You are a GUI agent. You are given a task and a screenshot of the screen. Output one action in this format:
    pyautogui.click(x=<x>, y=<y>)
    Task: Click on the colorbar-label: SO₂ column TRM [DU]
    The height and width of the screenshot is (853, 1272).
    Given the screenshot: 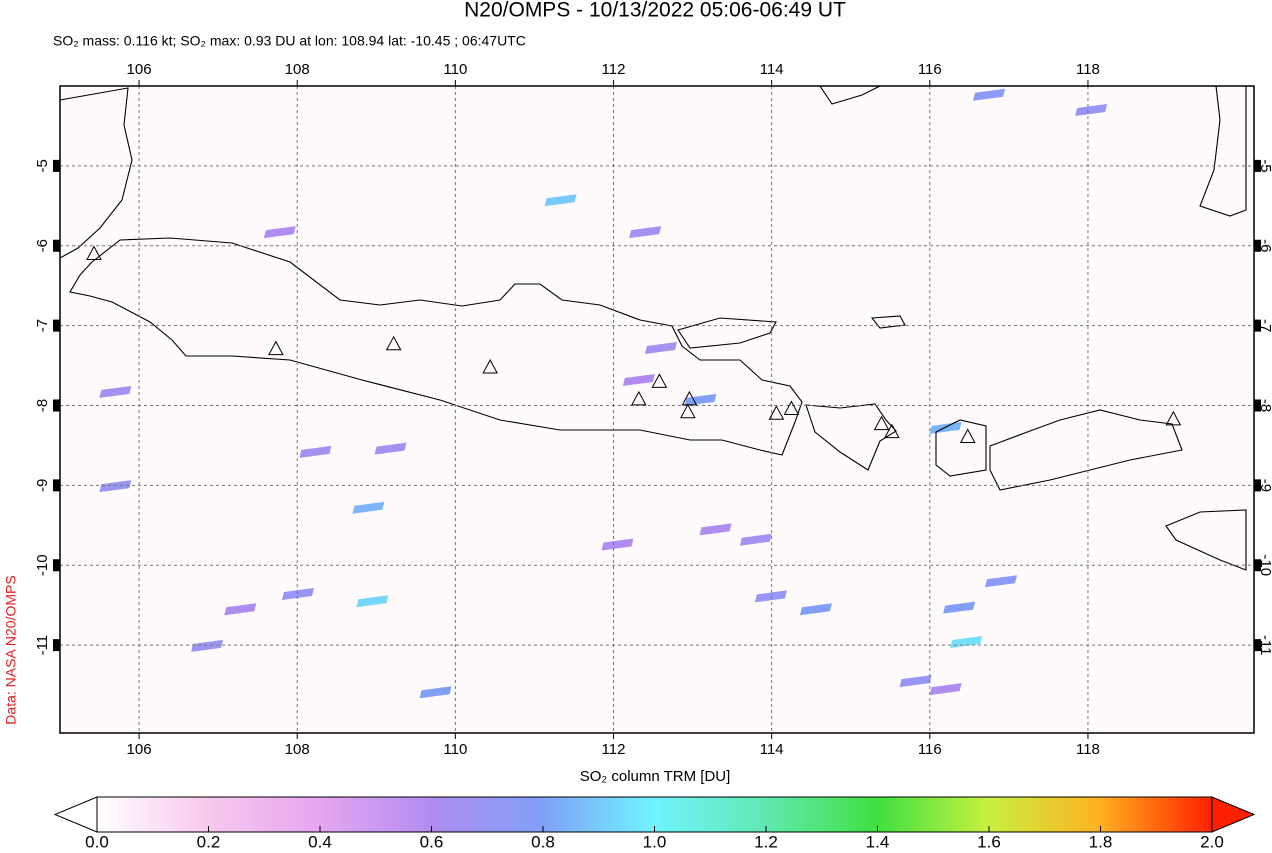 What is the action you would take?
    pyautogui.click(x=655, y=776)
    